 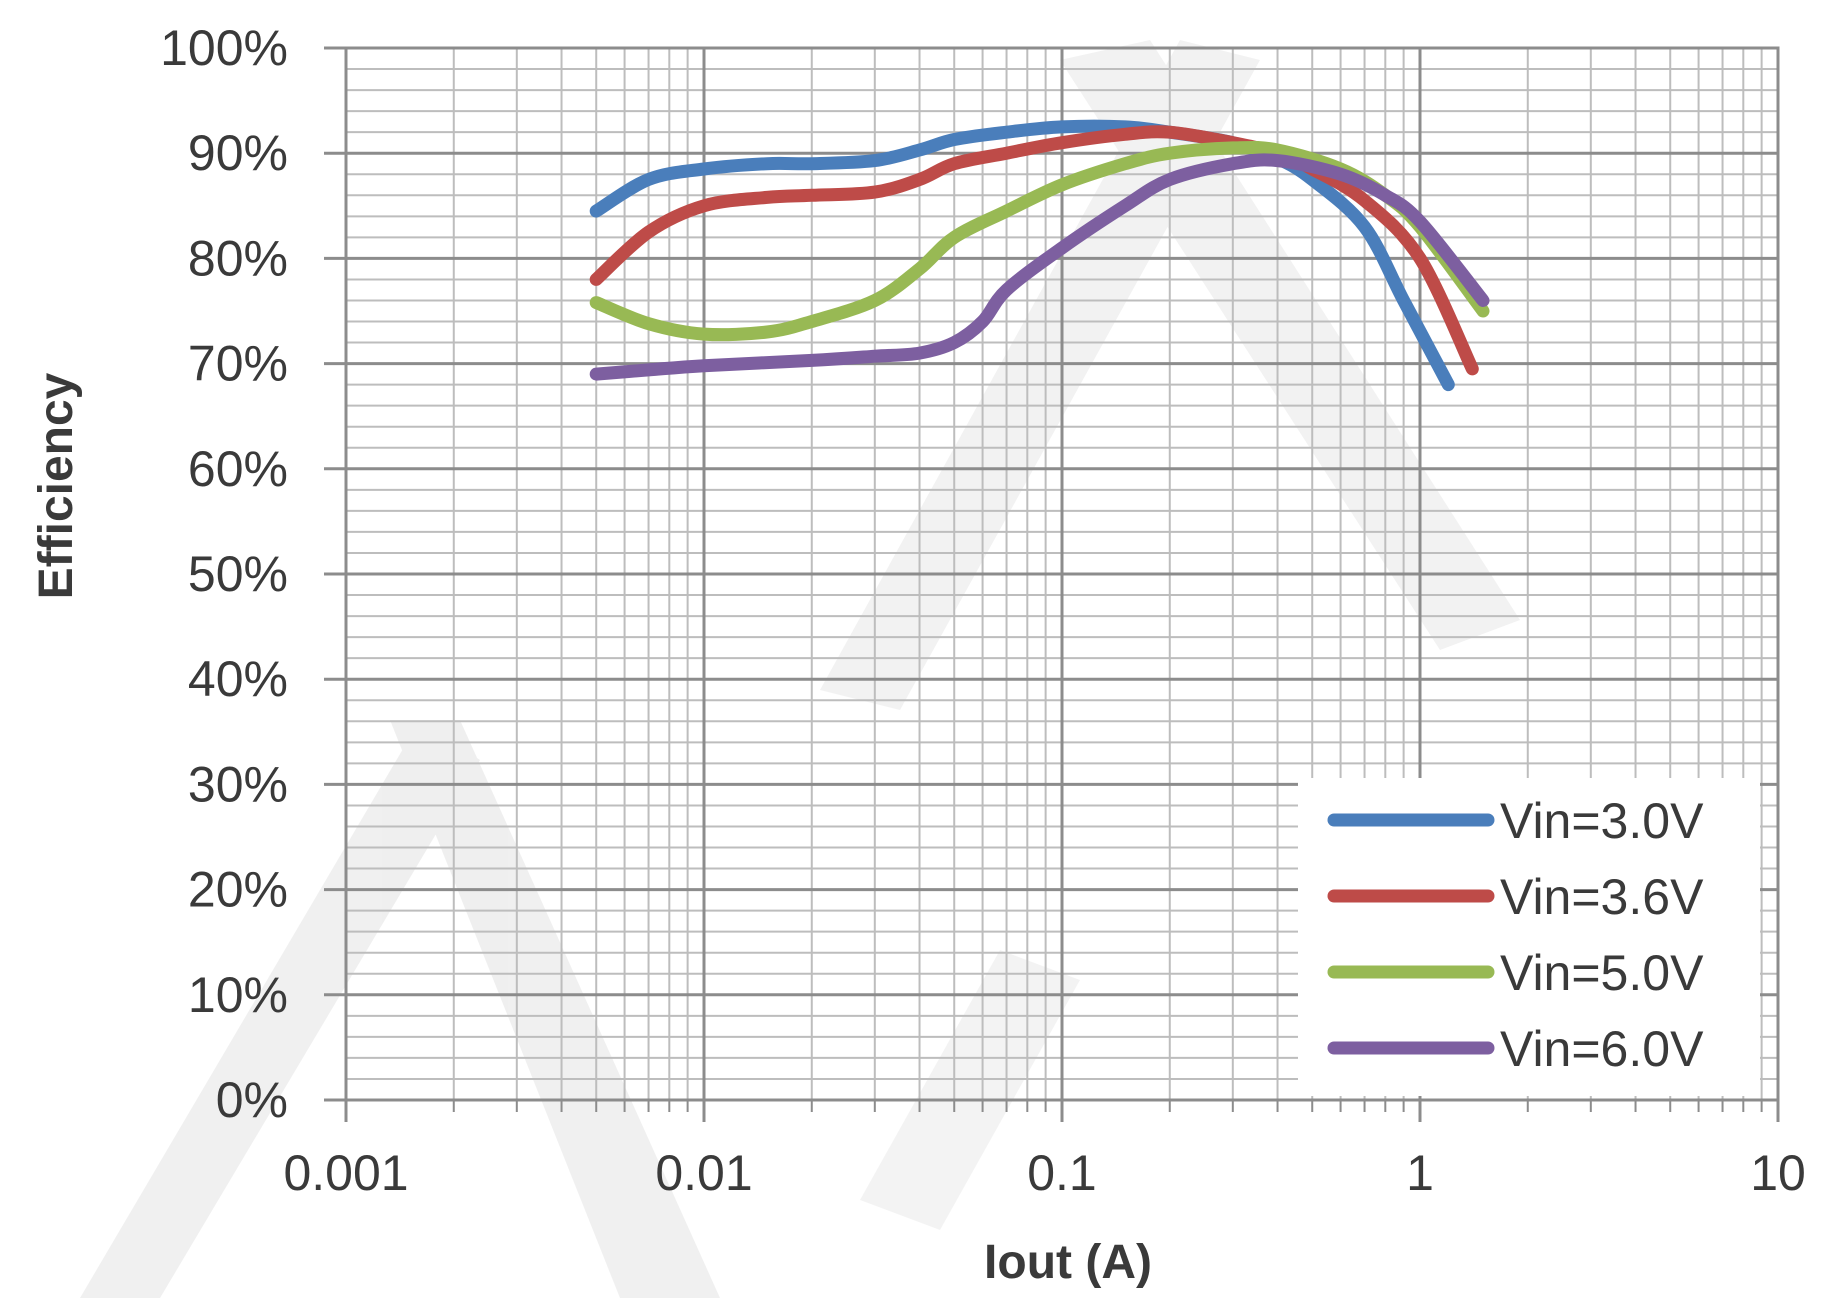 What do you see at coordinates (1068, 1262) in the screenshot?
I see `x-axis-title: Iout (A)` at bounding box center [1068, 1262].